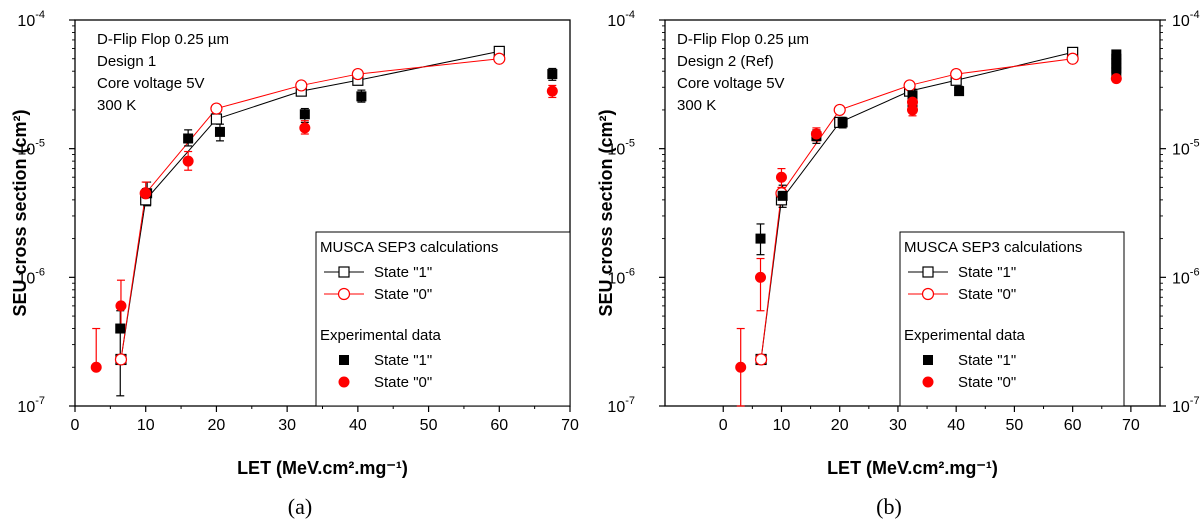 The image size is (1200, 524). What do you see at coordinates (725, 61) in the screenshot?
I see `annotation-line: Design 2 (Ref)` at bounding box center [725, 61].